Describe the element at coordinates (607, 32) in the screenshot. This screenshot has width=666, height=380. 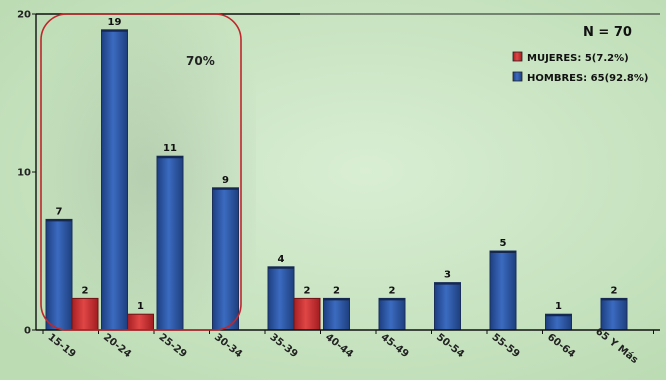
I see `n-total-label: N = 70` at that location.